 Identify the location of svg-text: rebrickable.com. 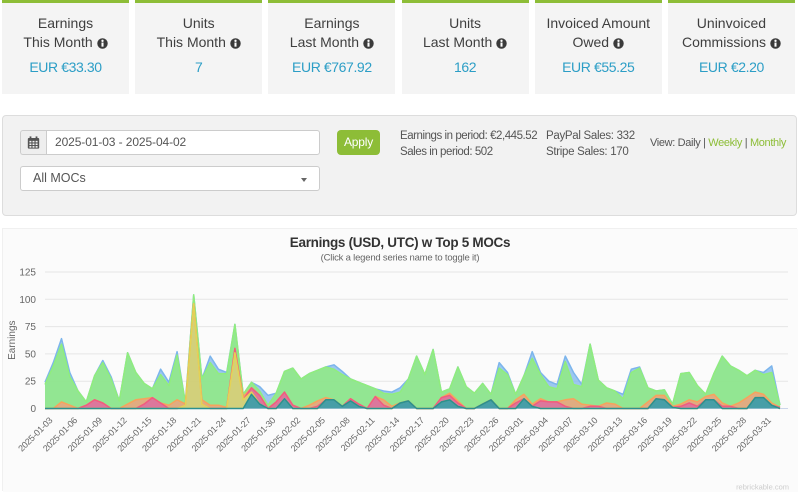
(762, 487).